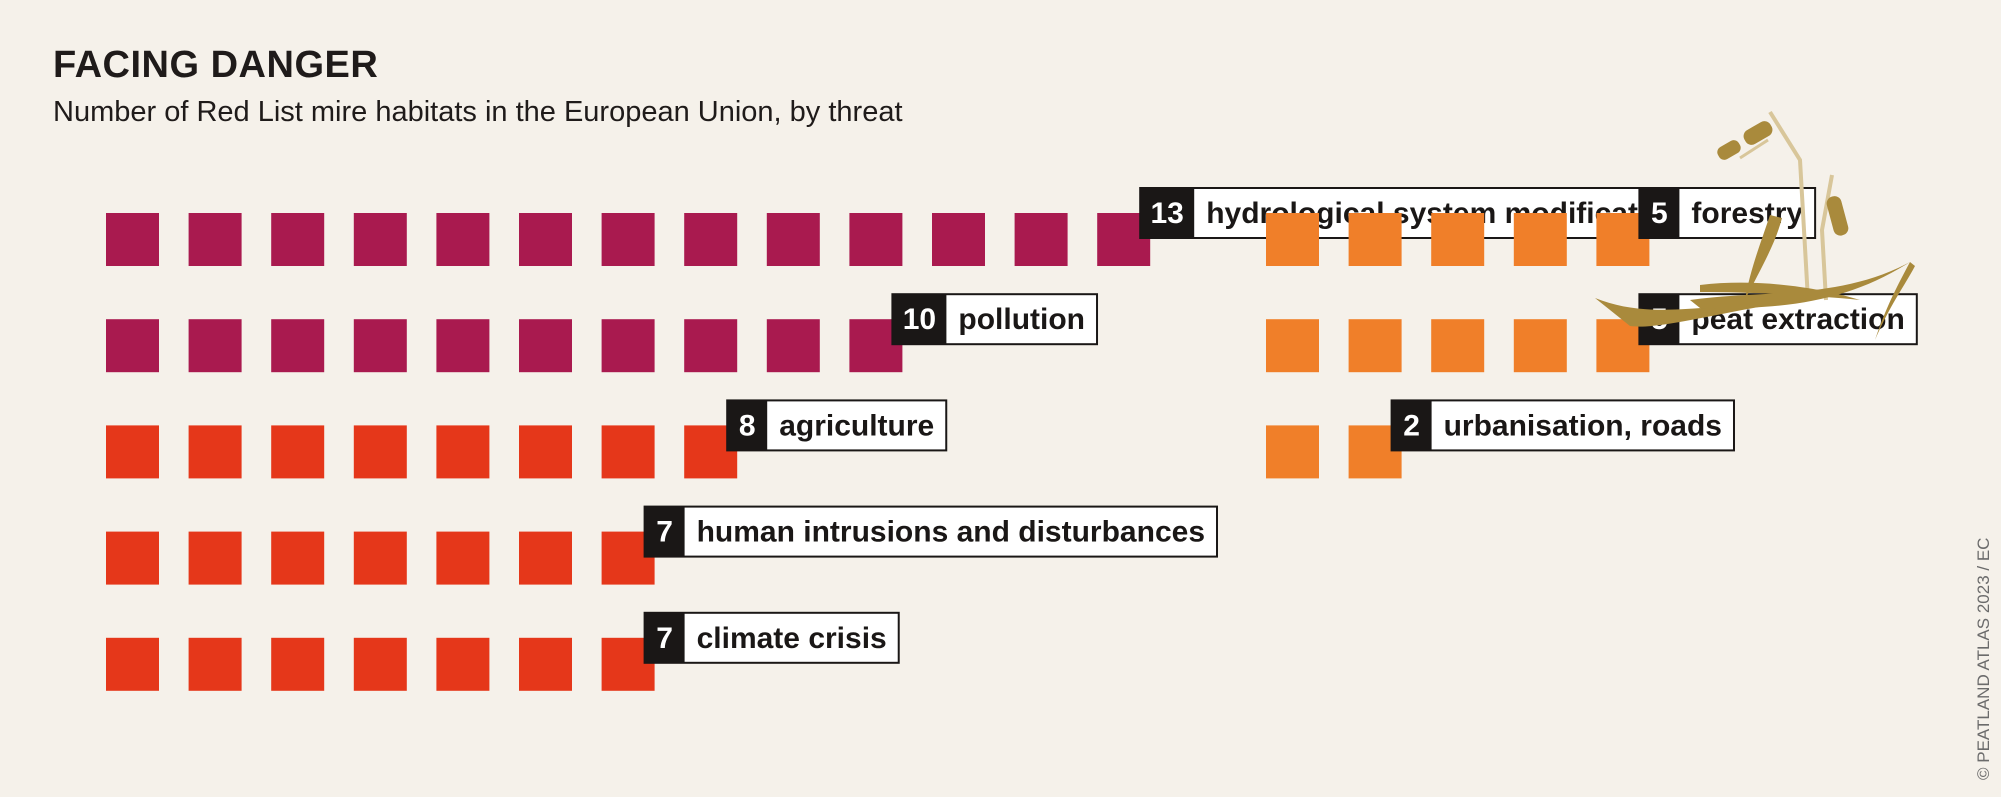  I want to click on peat-plant-illustration, so click(1755, 225).